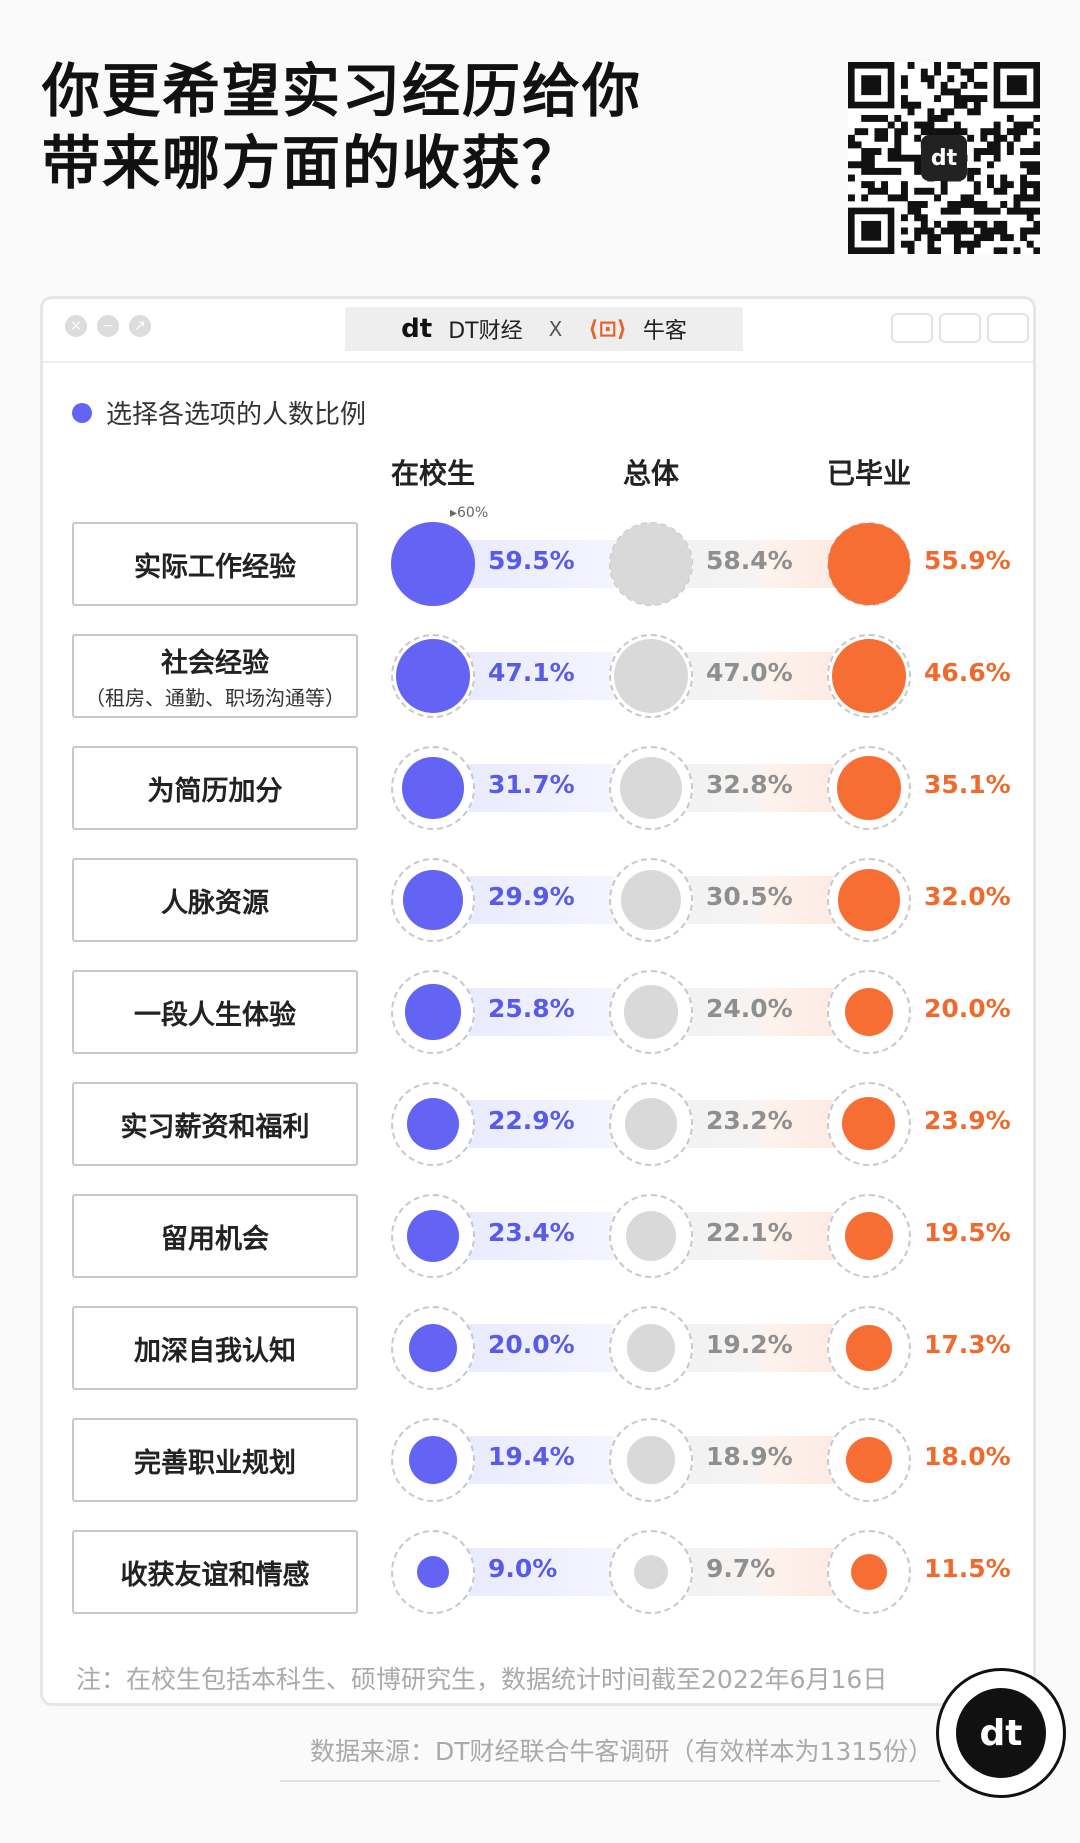 The height and width of the screenshot is (1843, 1080). What do you see at coordinates (215, 1575) in the screenshot?
I see `category-label-text: 收获友谊和情感` at bounding box center [215, 1575].